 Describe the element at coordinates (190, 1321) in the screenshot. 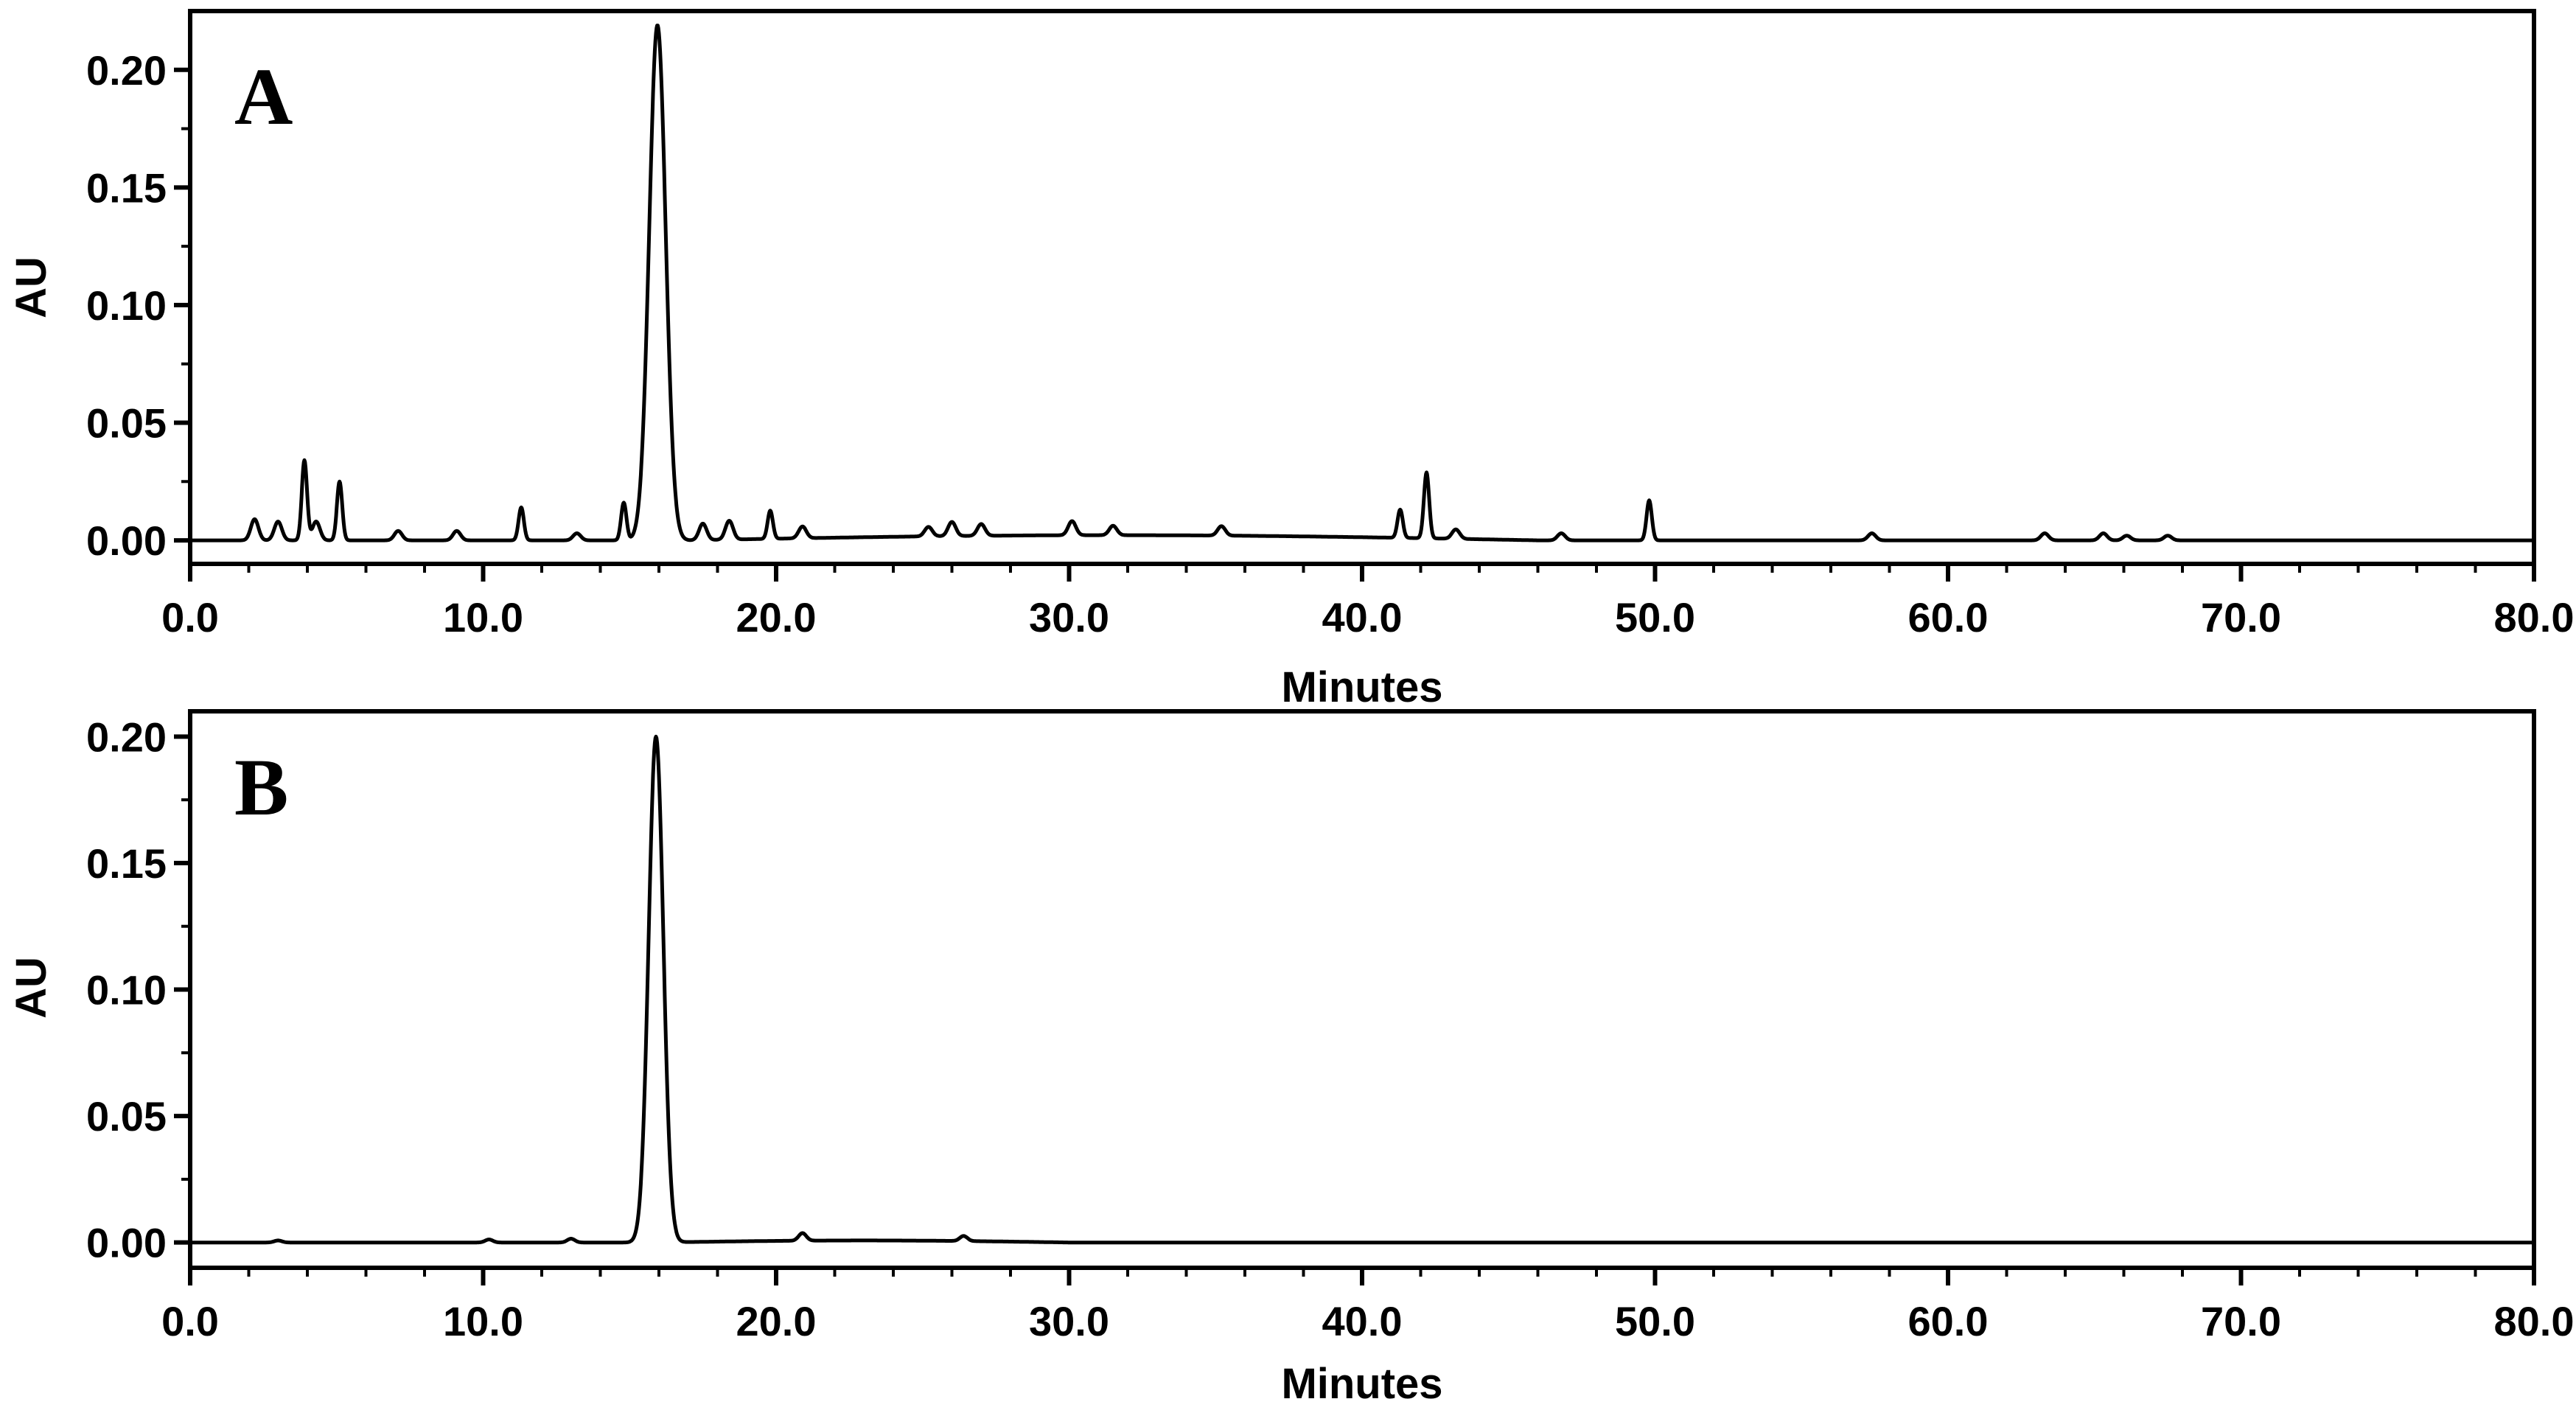

I see `x-tick-label-b-0: 0.0` at that location.